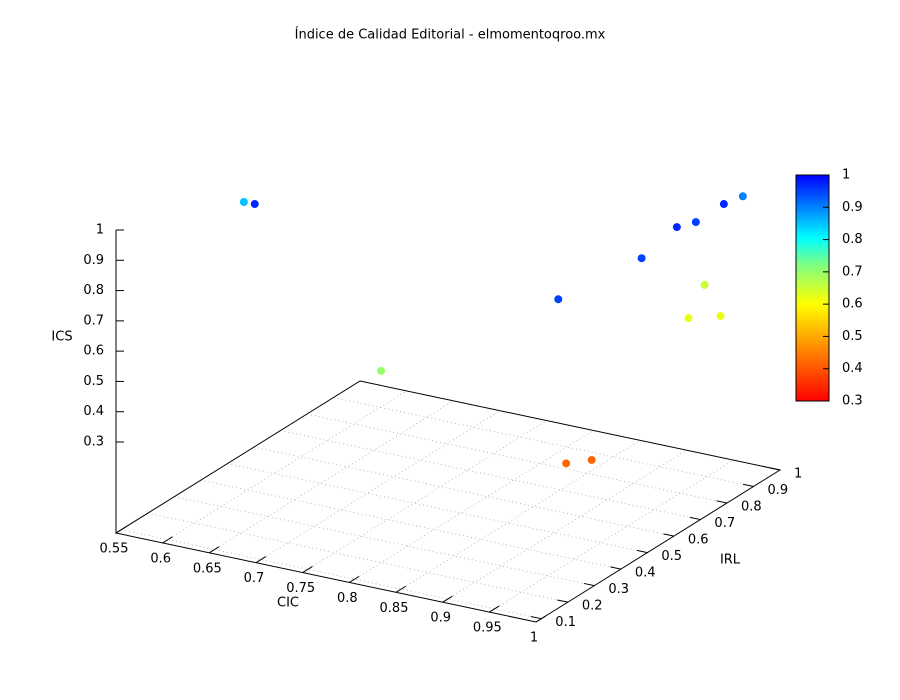 The width and height of the screenshot is (900, 700). Describe the element at coordinates (645, 573) in the screenshot. I see `y-tick-label: 0.4` at that location.